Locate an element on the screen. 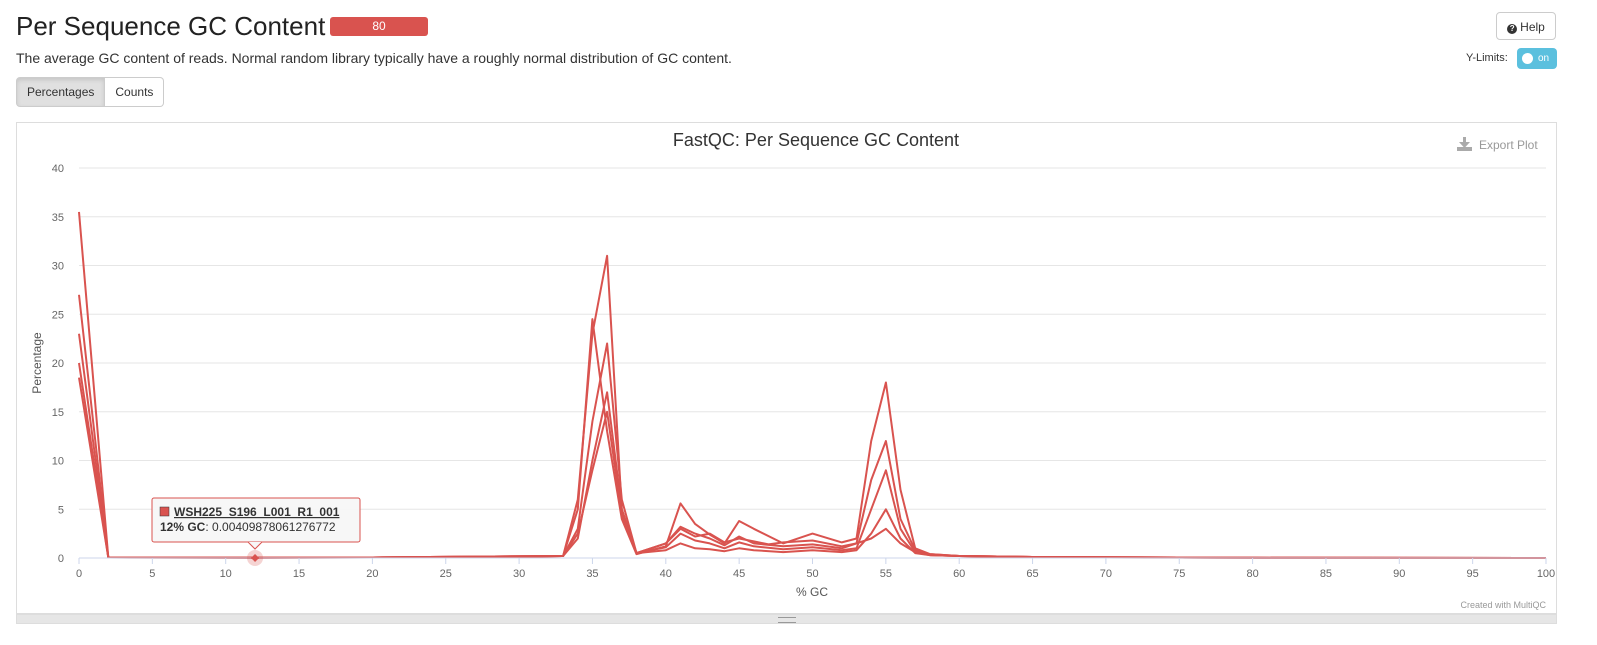 This screenshot has height=645, width=1597. question-circle-icon: ? is located at coordinates (1512, 29).